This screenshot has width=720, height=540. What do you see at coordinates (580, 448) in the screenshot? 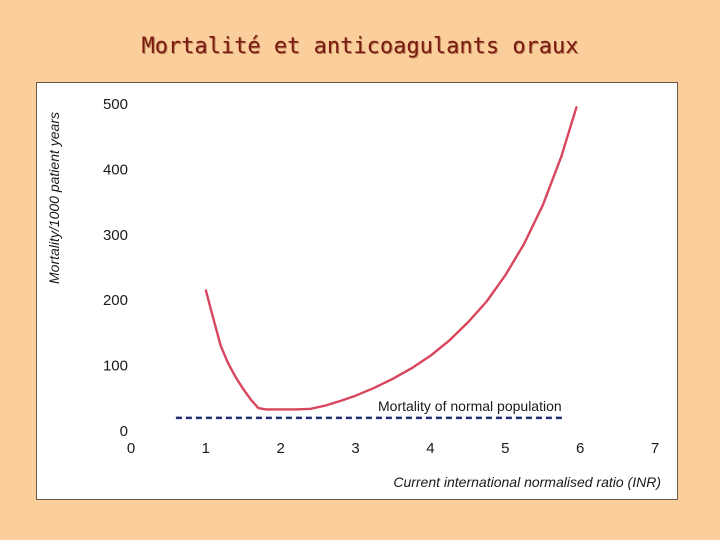
I see `x-tick-label: 6` at bounding box center [580, 448].